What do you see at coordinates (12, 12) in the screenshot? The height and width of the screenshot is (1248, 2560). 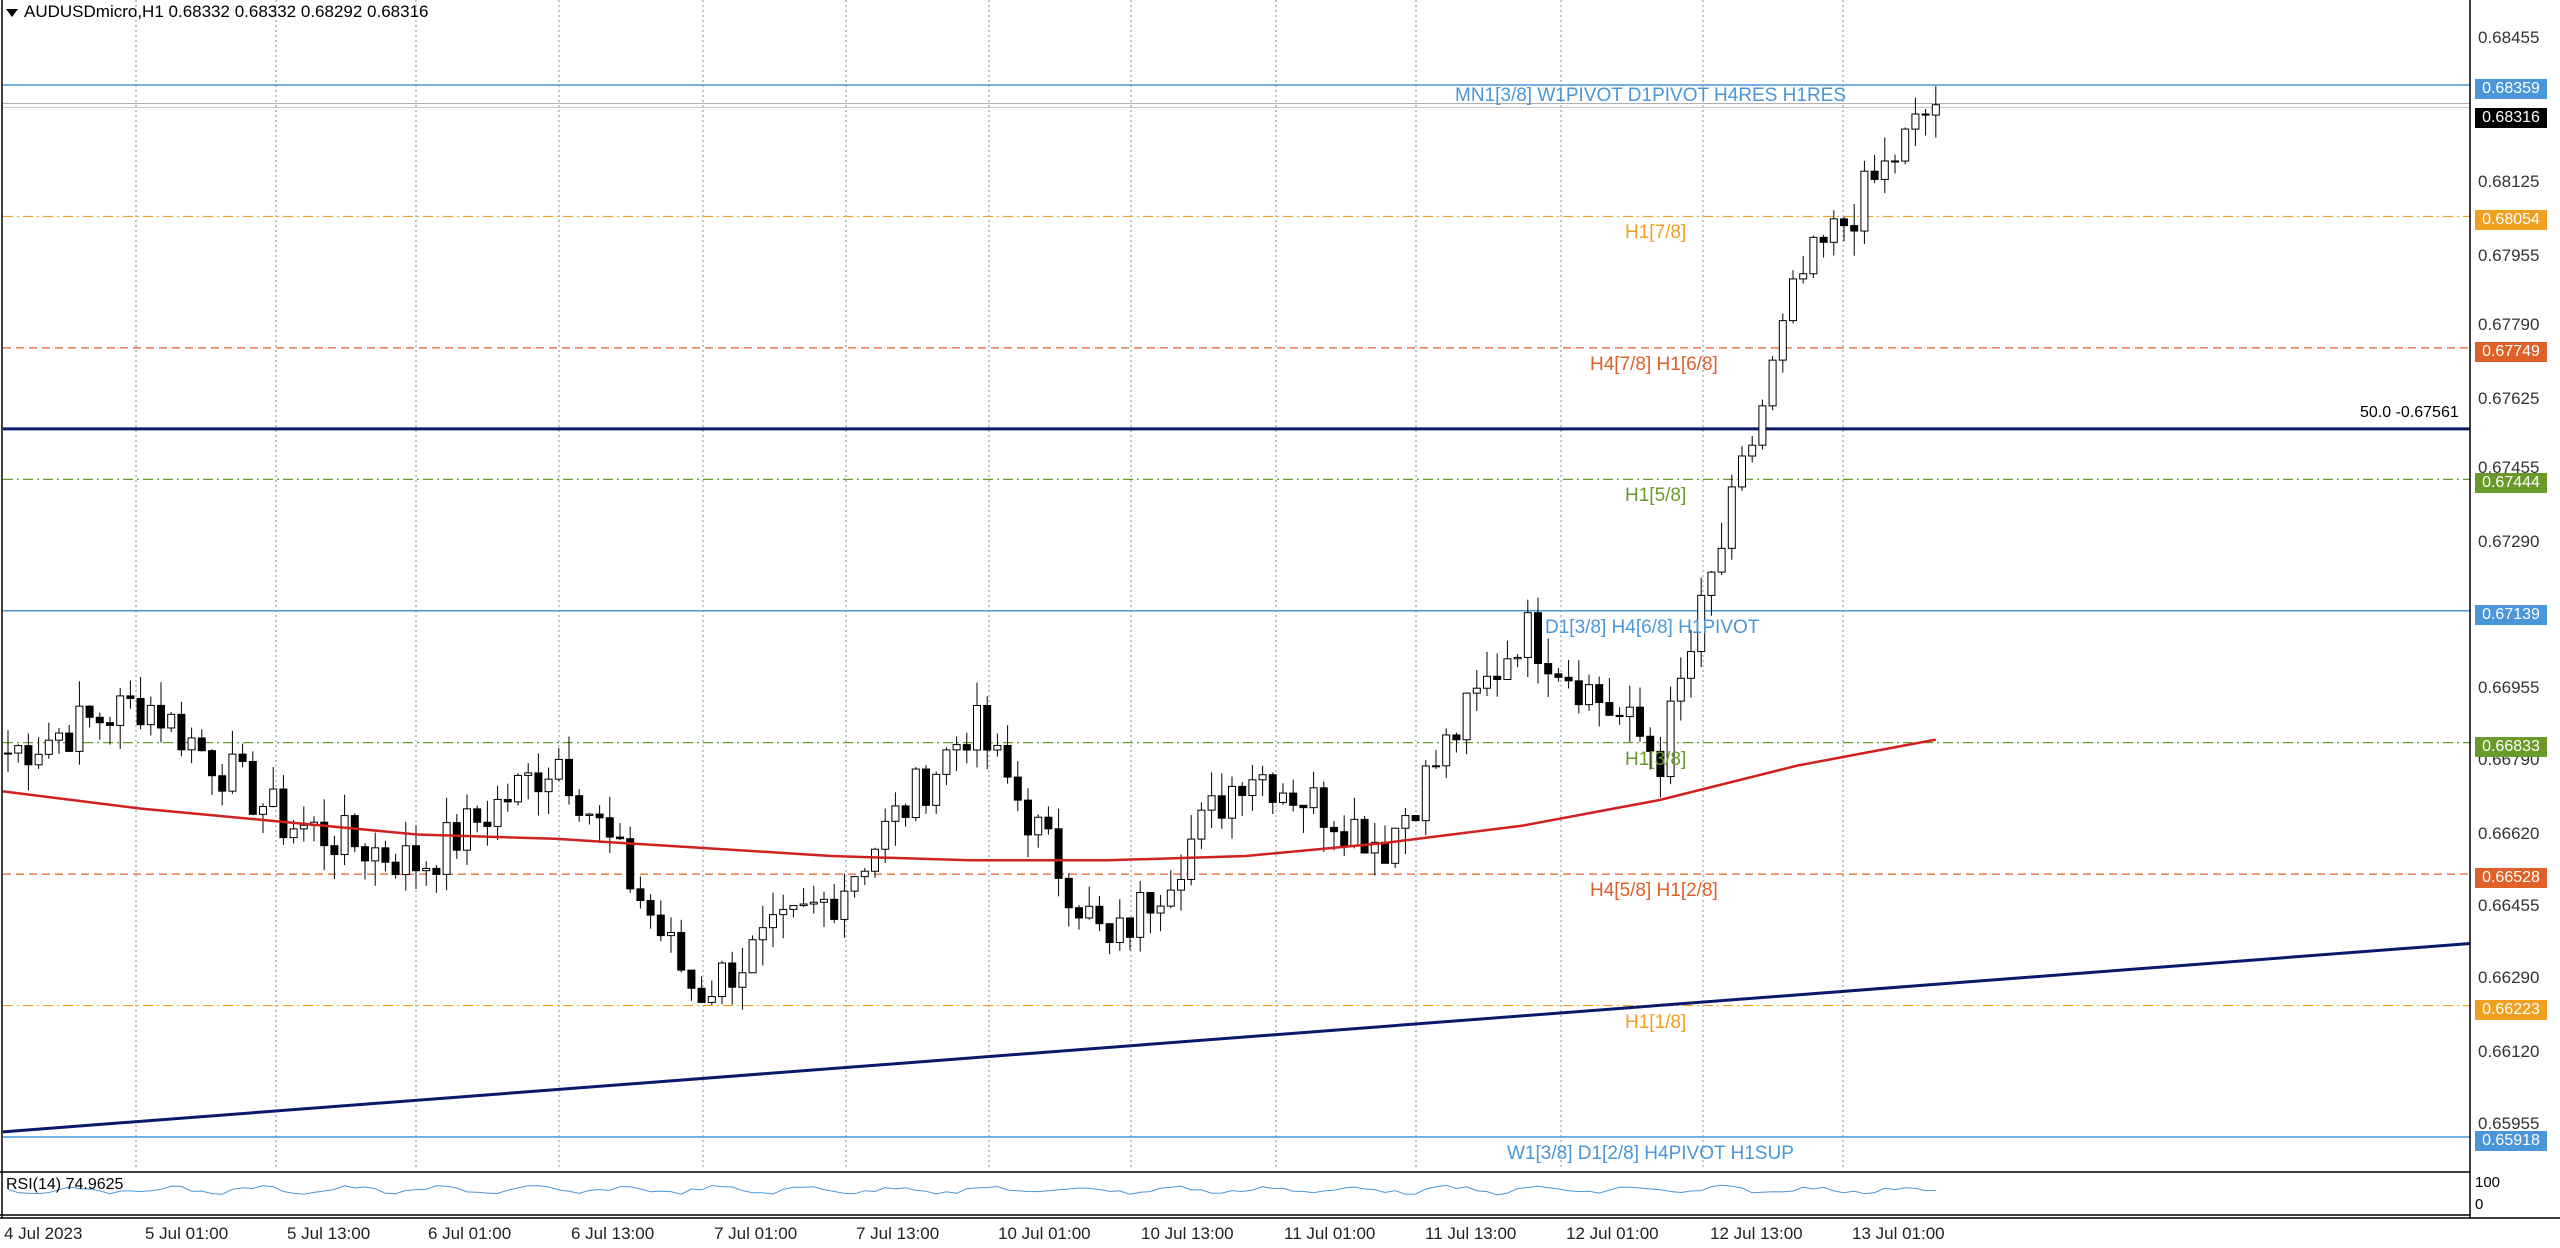 I see `dropdown-triangle-icon` at bounding box center [12, 12].